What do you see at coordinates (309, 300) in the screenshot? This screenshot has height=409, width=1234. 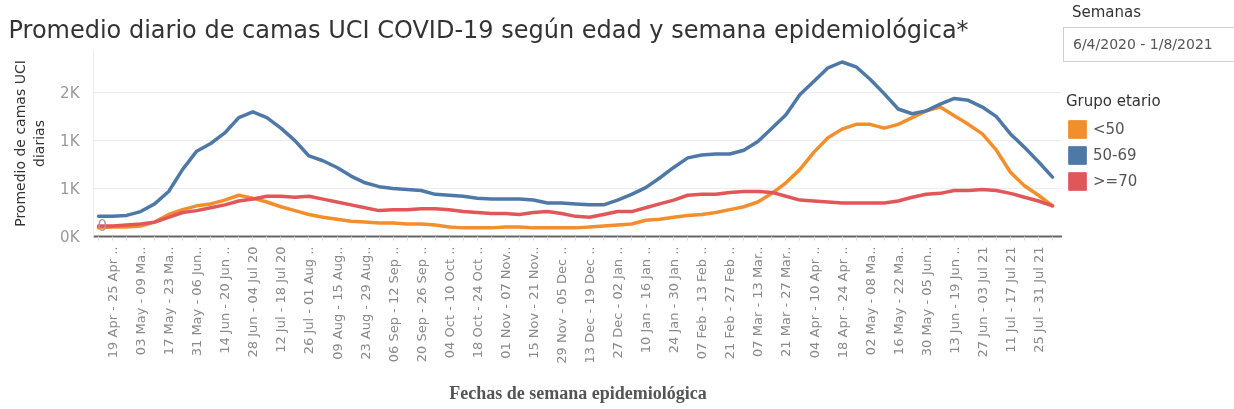 I see `x-tick-label: 26 Jul - 01 Aug ..` at bounding box center [309, 300].